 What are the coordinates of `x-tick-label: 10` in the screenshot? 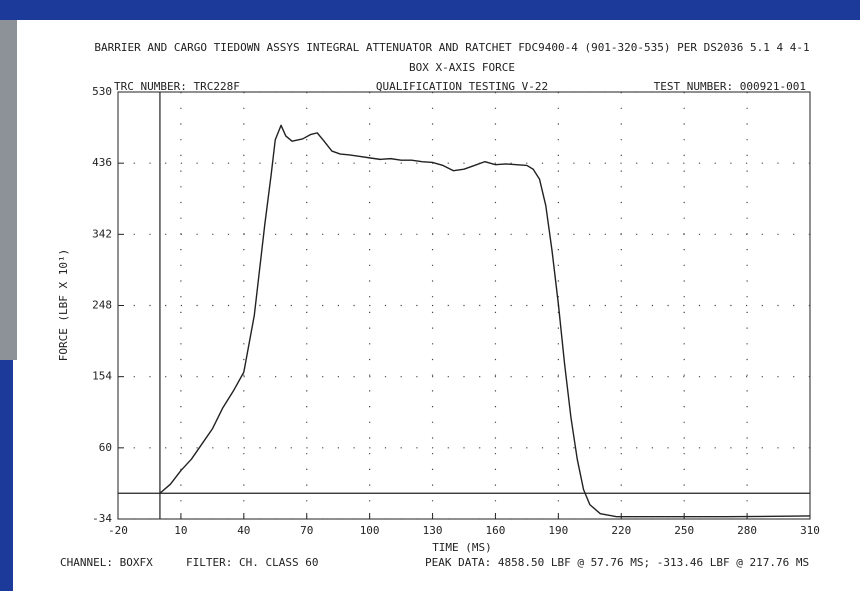 It's located at (180, 530).